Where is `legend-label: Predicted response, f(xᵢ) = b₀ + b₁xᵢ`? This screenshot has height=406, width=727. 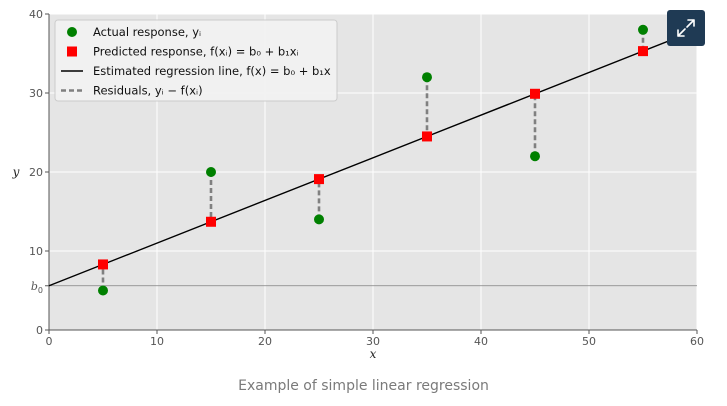
legend-label: Predicted response, f(xᵢ) = b₀ + b₁xᵢ is located at coordinates (196, 52).